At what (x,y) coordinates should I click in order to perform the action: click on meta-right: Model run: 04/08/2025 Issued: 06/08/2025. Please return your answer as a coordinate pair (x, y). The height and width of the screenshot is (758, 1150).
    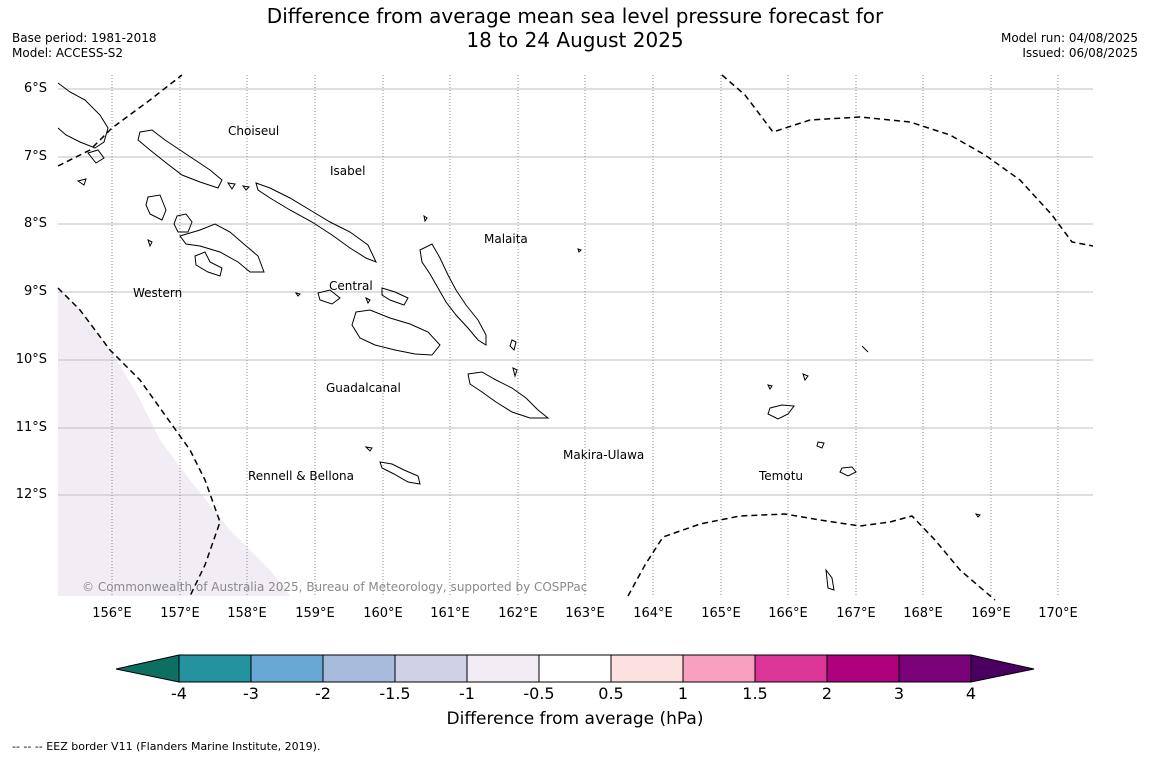
    Looking at the image, I should click on (1069, 46).